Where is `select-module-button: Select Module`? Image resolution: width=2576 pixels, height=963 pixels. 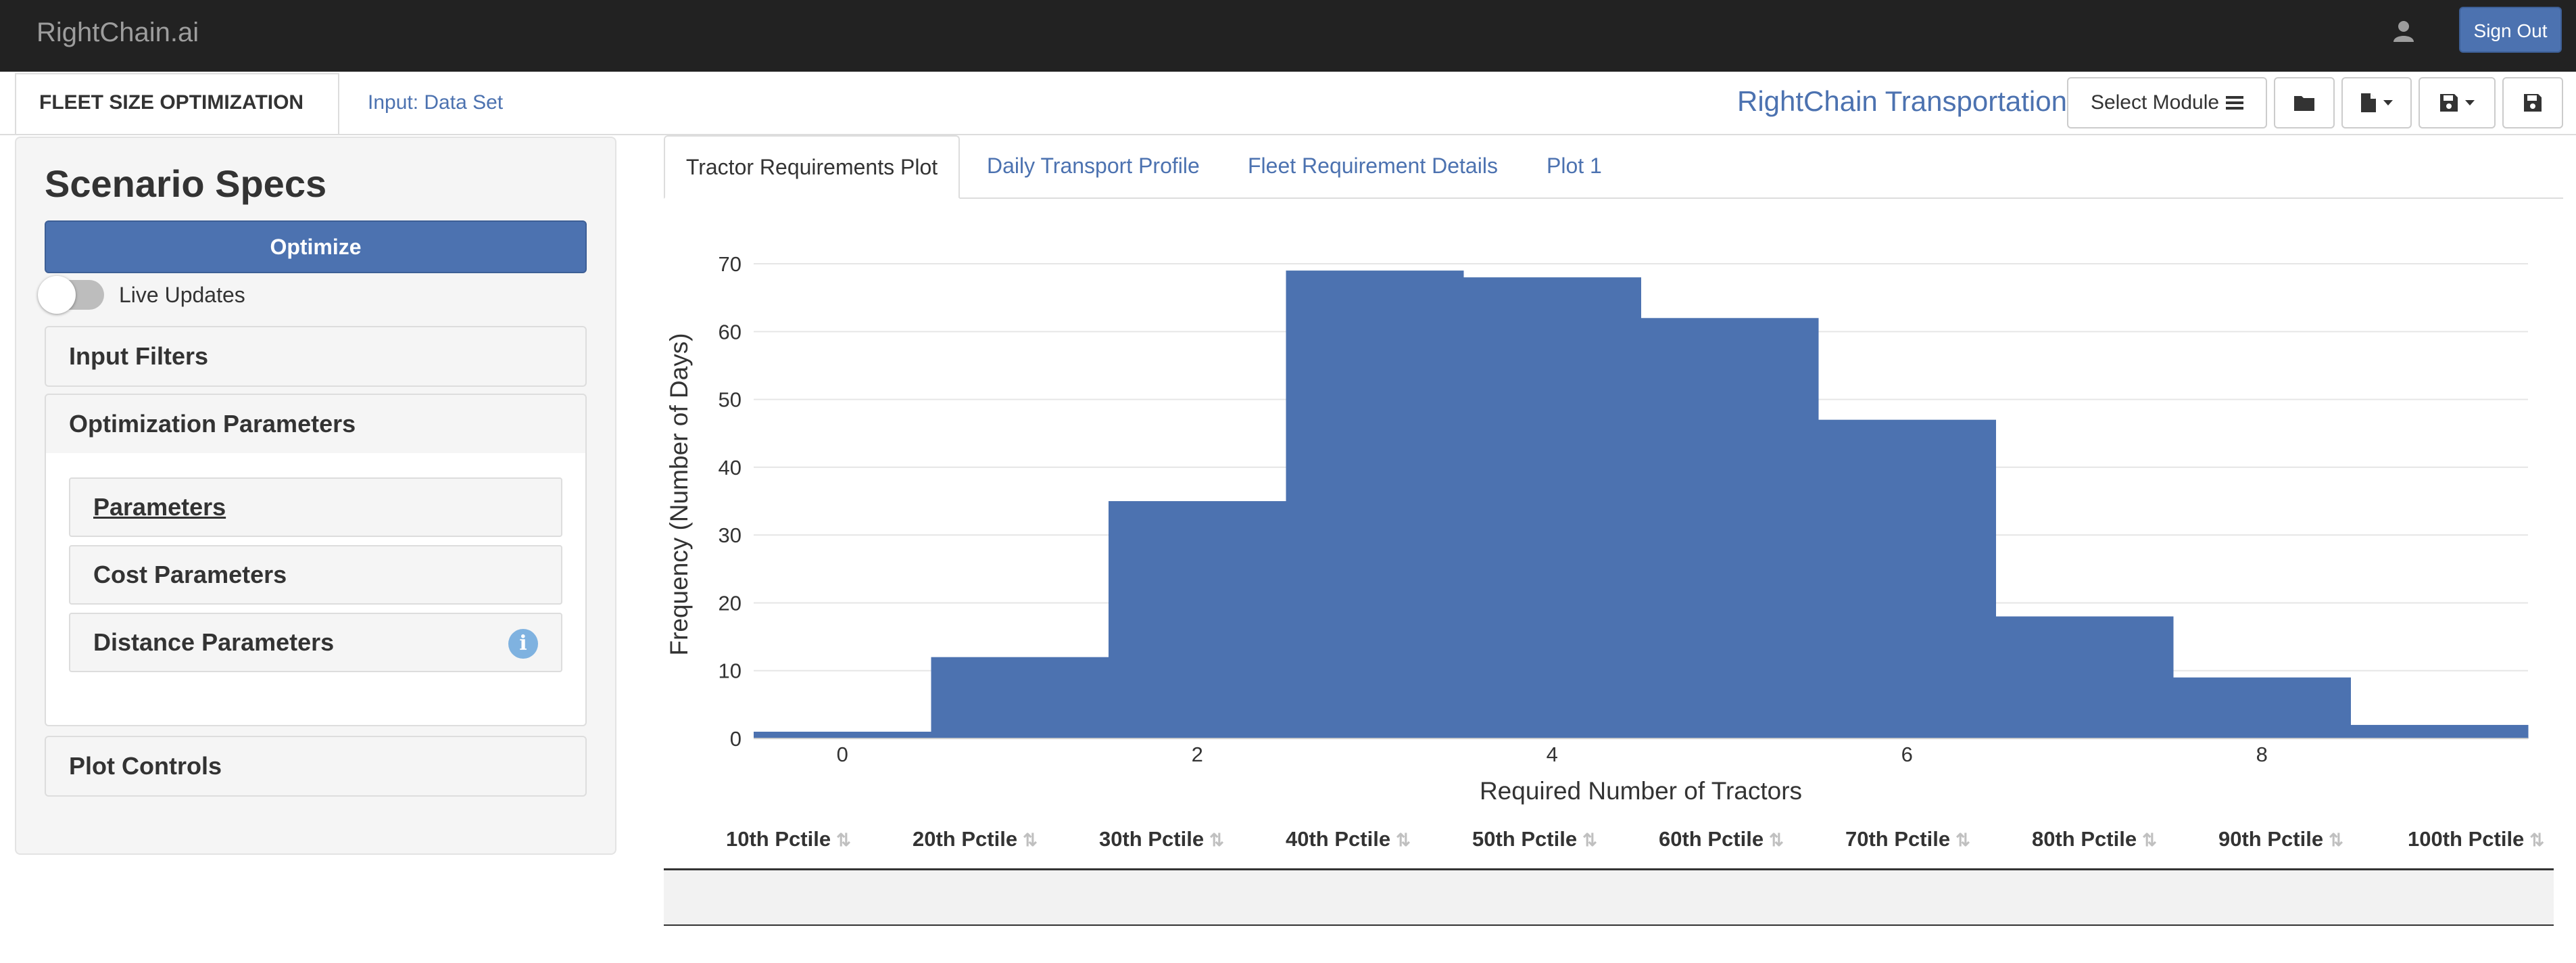
select-module-button: Select Module is located at coordinates (2167, 102).